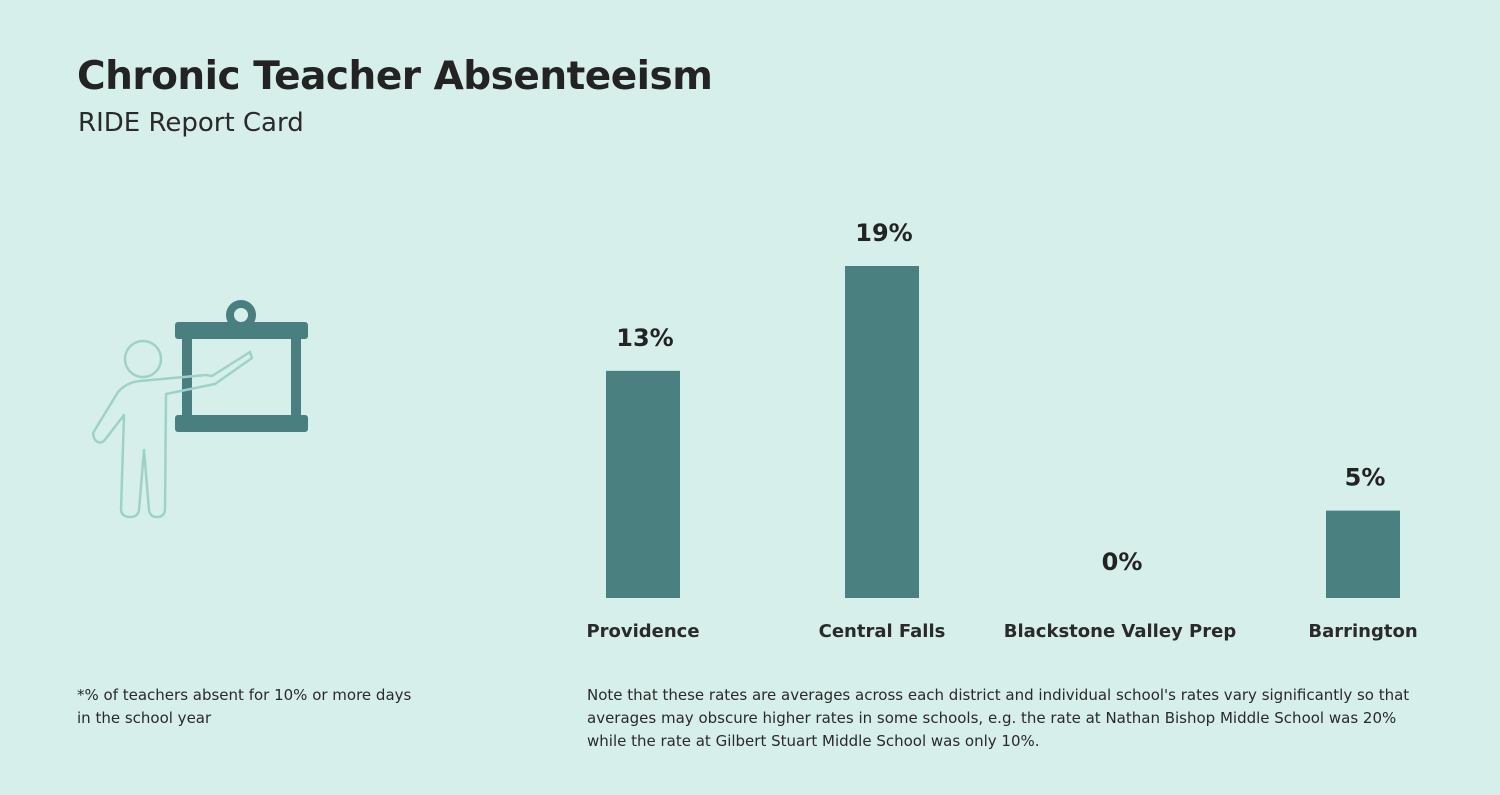  I want to click on value-label: 19%, so click(883, 233).